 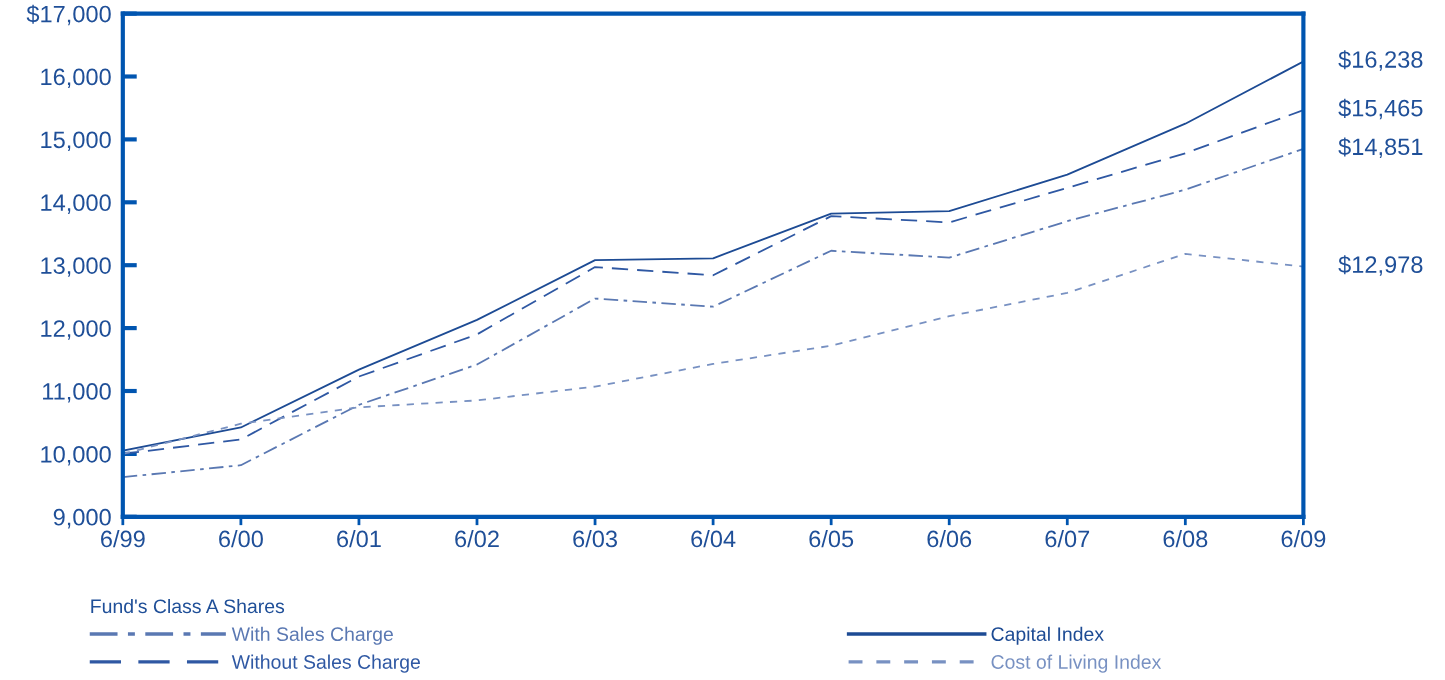 What do you see at coordinates (82, 518) in the screenshot?
I see `y-tick-label: 9,000` at bounding box center [82, 518].